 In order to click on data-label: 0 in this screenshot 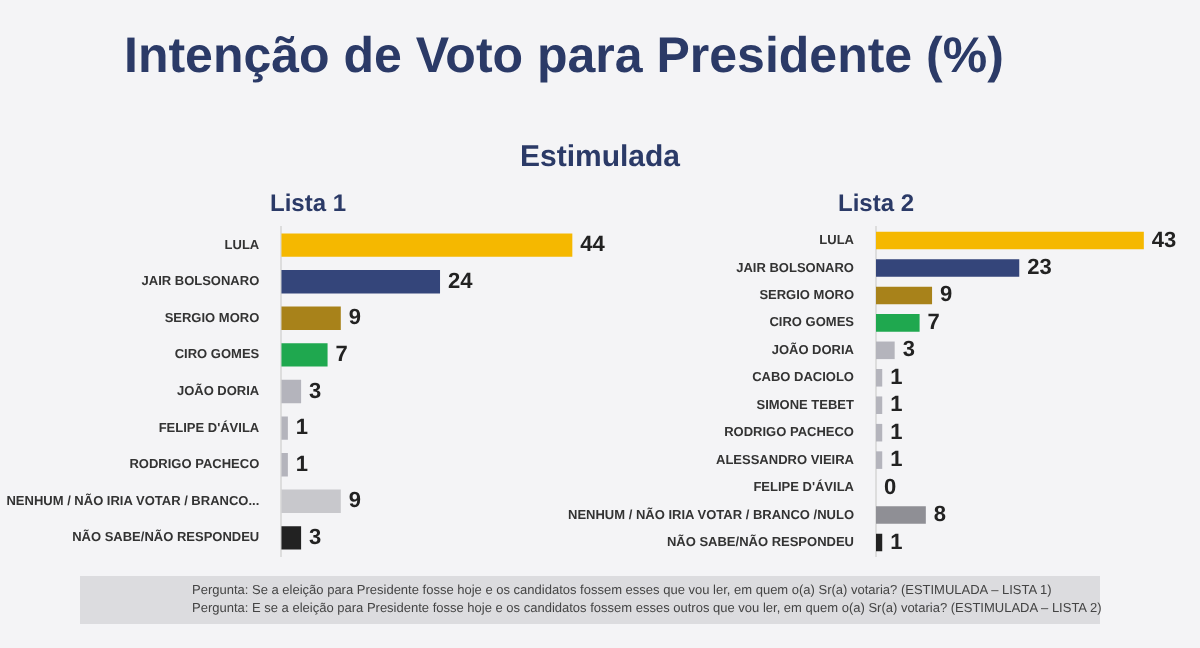, I will do `click(890, 487)`.